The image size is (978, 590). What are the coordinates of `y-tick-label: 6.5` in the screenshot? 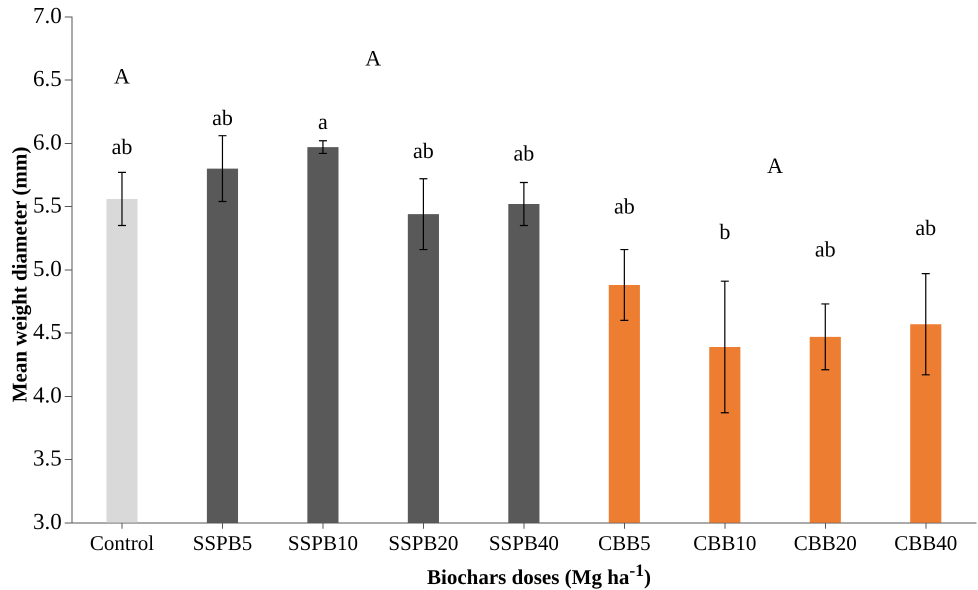 It's located at (47, 79).